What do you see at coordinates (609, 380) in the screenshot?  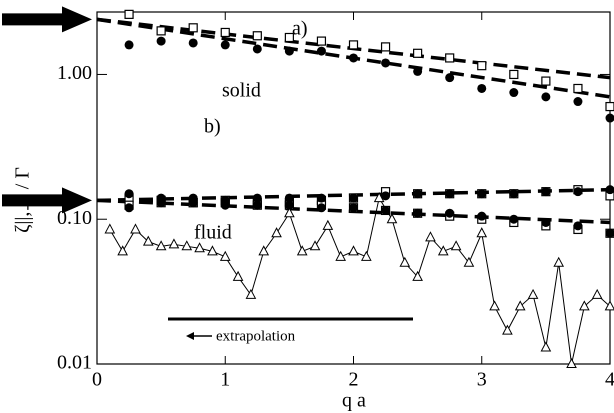 I see `x-tick-label: 4` at bounding box center [609, 380].